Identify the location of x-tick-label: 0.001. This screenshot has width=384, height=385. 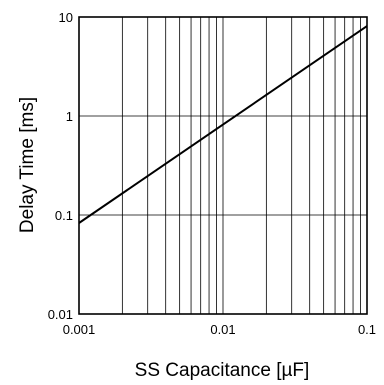
(79, 329).